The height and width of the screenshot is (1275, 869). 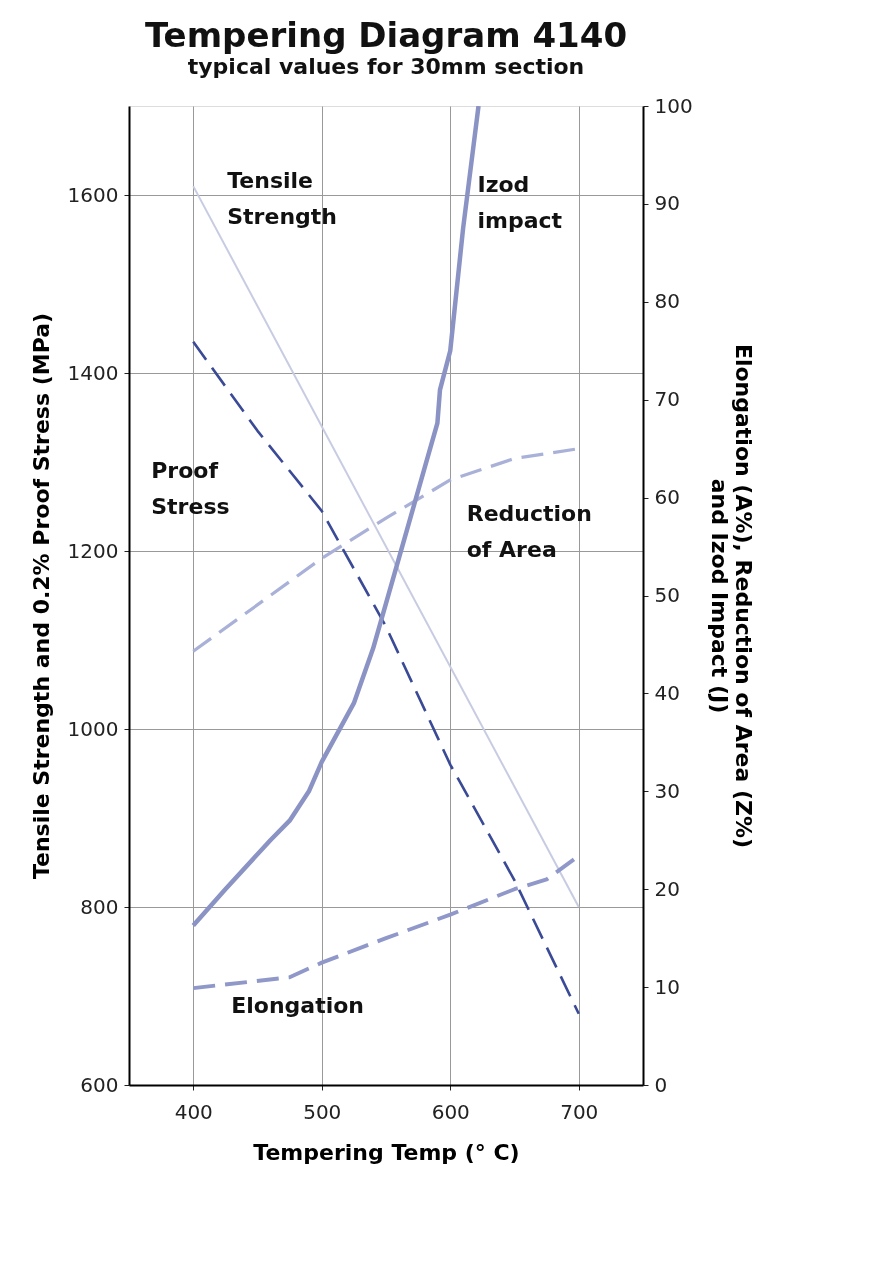 I want to click on y2-tick-label: 10, so click(x=667, y=986).